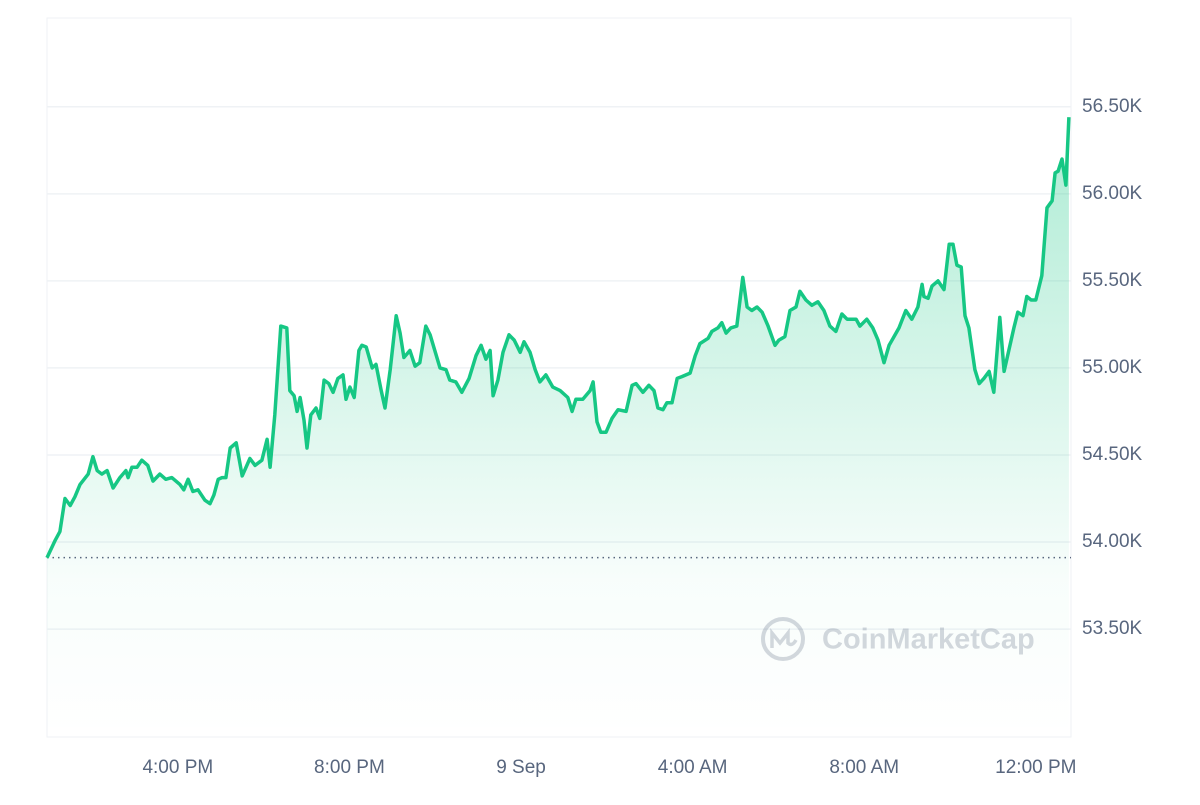  What do you see at coordinates (1112, 628) in the screenshot?
I see `y-tick-label: 53.50K` at bounding box center [1112, 628].